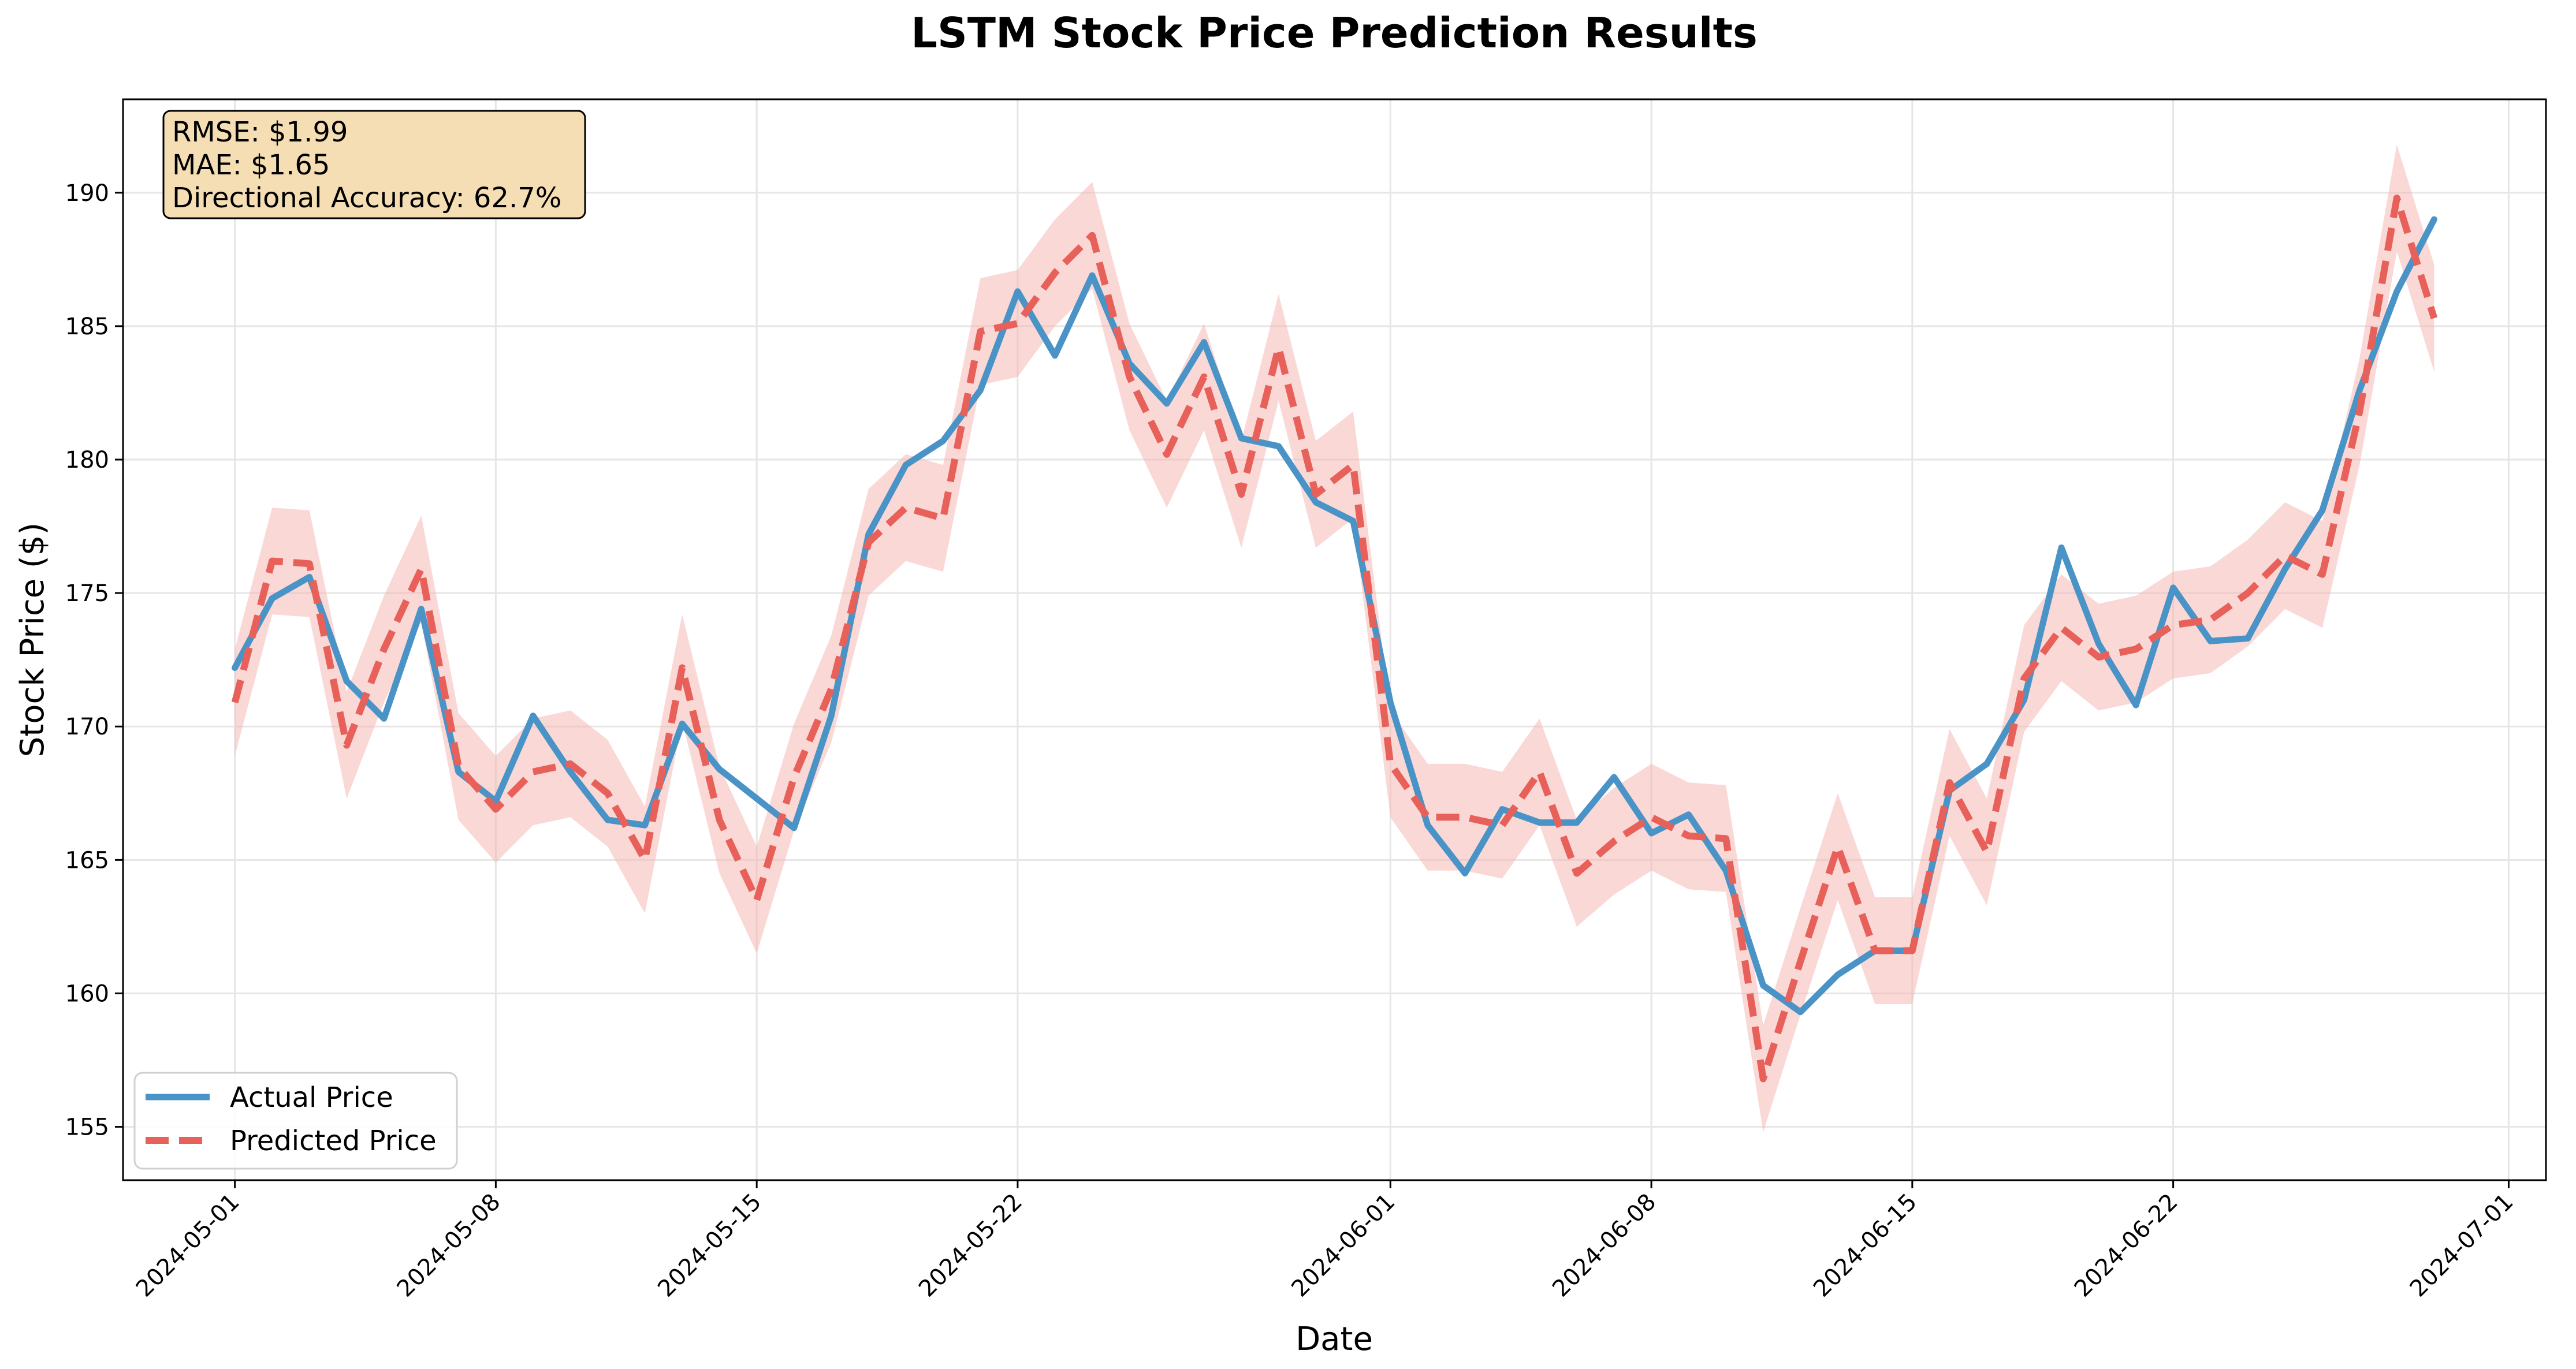 This screenshot has height=1369, width=2576. Describe the element at coordinates (312, 1097) in the screenshot. I see `legend-actual-label: Actual Price` at that location.